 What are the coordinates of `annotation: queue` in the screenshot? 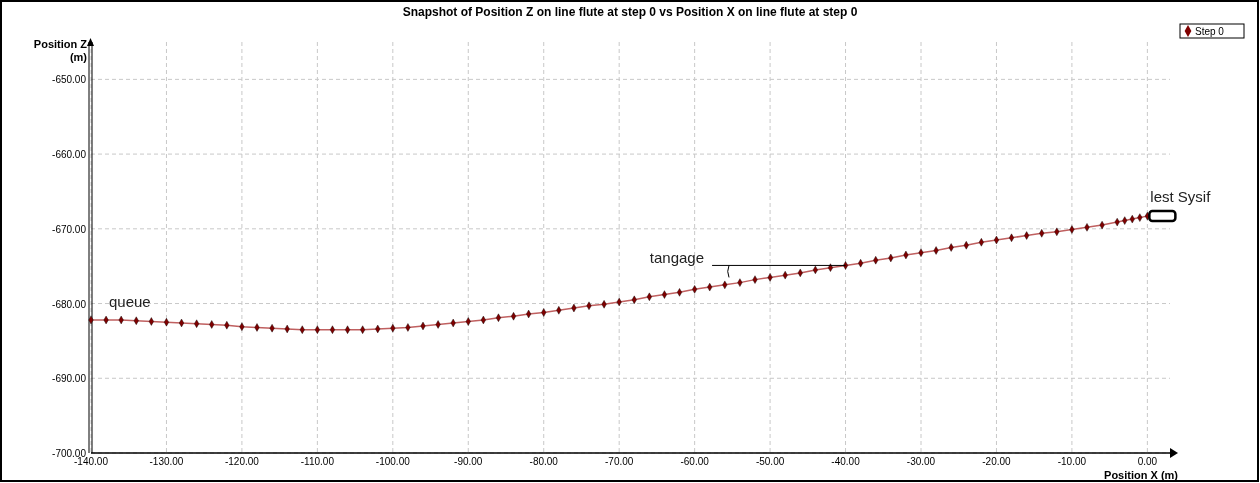 It's located at (130, 301).